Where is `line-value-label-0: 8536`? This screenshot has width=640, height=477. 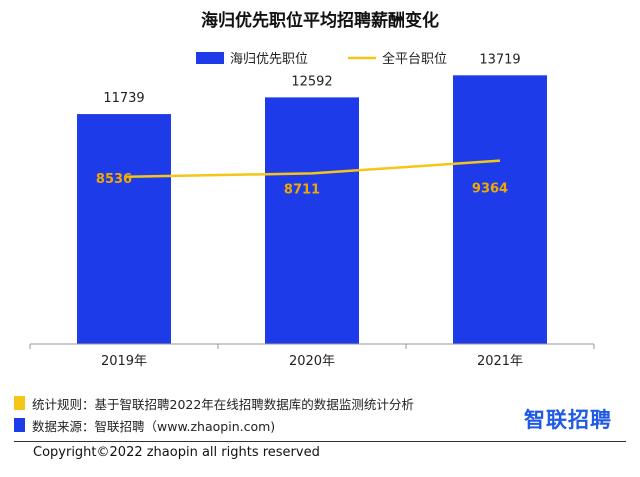 line-value-label-0: 8536 is located at coordinates (114, 179).